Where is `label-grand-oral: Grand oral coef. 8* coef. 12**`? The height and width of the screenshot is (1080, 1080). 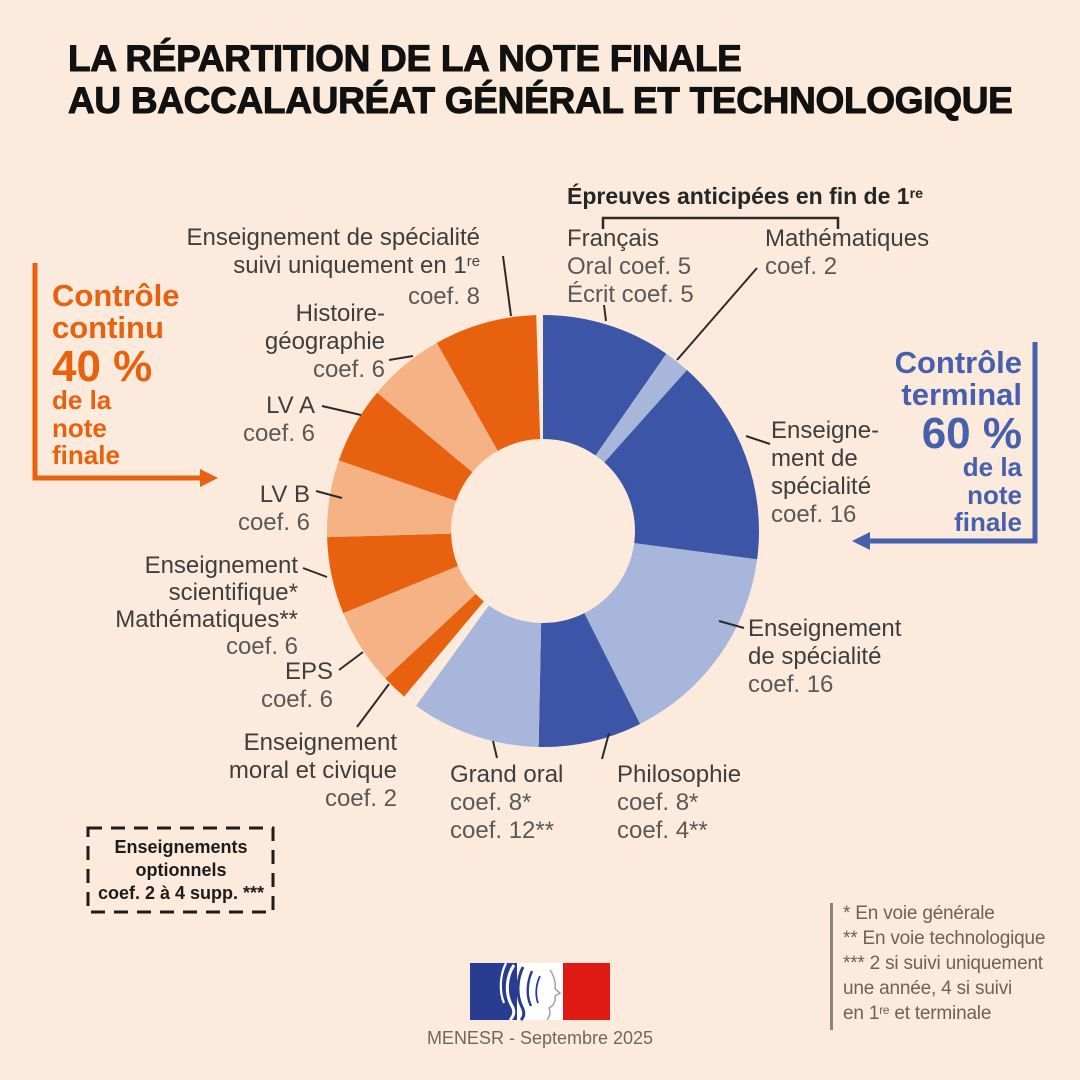
label-grand-oral: Grand oral coef. 8* coef. 12** is located at coordinates (507, 802).